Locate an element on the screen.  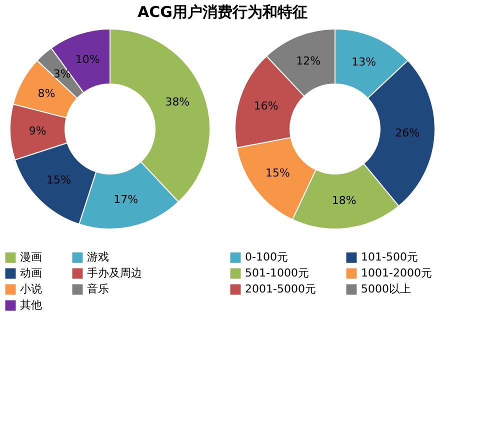
legend-label: 音乐 is located at coordinates (98, 289).